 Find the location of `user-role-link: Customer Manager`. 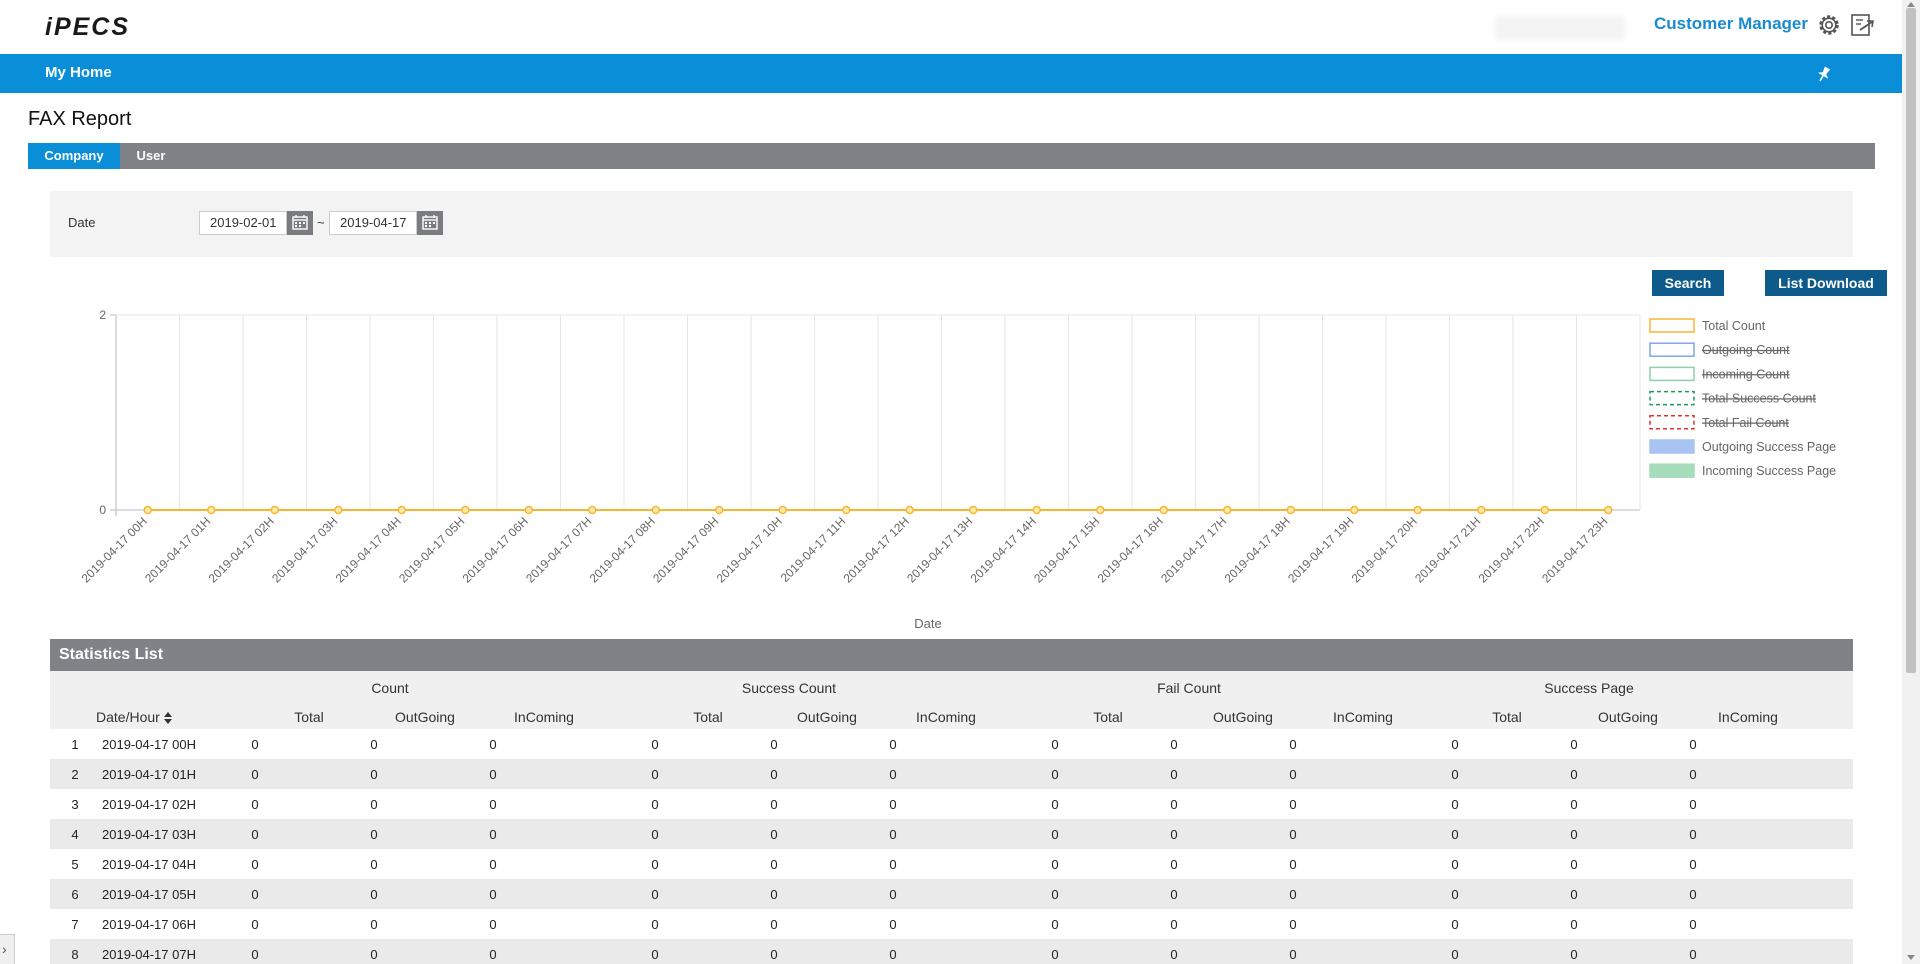

user-role-link: Customer Manager is located at coordinates (1731, 23).